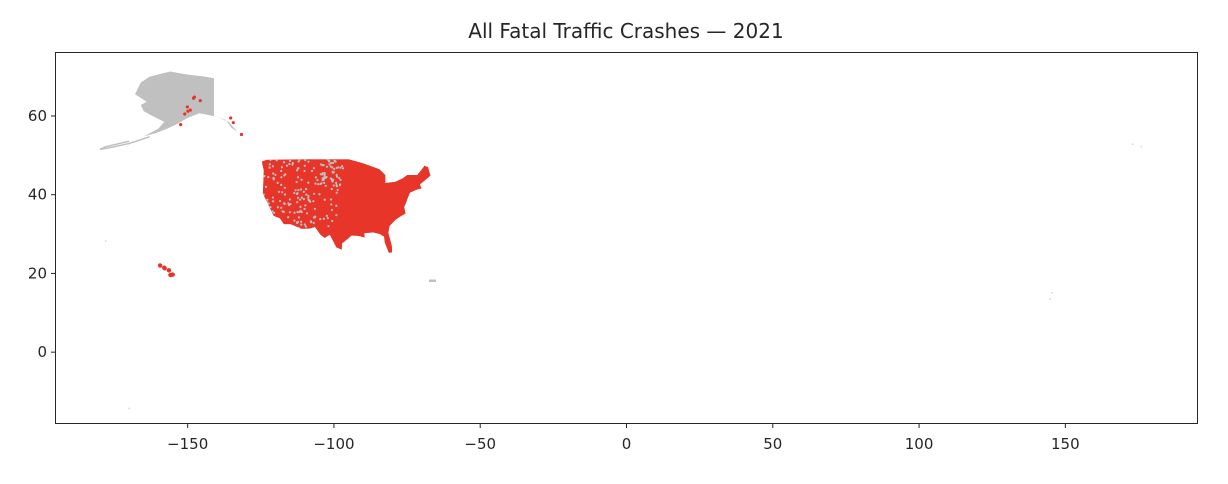  Describe the element at coordinates (625, 31) in the screenshot. I see `chart-title: All Fatal Traffic Crashes — 2021` at that location.